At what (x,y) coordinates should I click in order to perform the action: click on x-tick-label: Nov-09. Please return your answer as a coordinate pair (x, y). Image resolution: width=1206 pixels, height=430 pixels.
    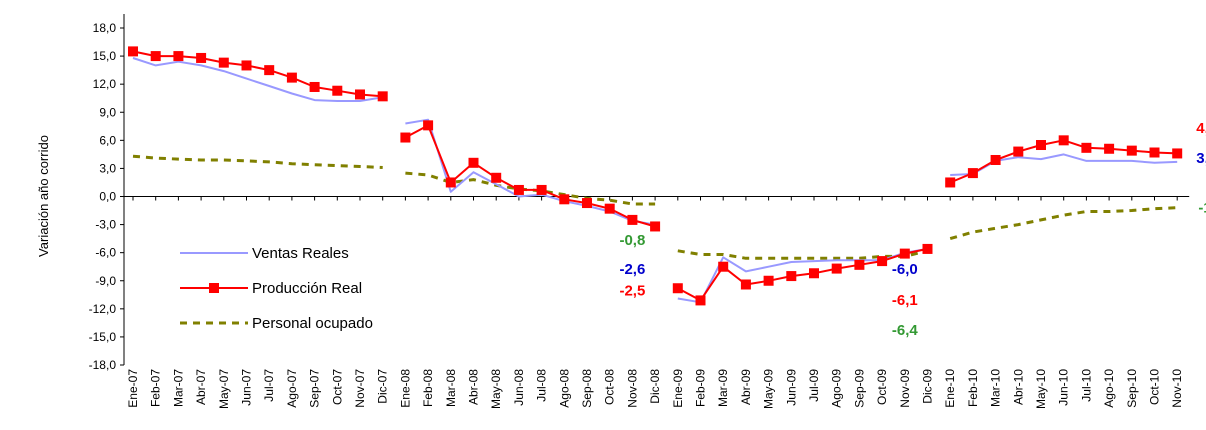
    Looking at the image, I should click on (905, 388).